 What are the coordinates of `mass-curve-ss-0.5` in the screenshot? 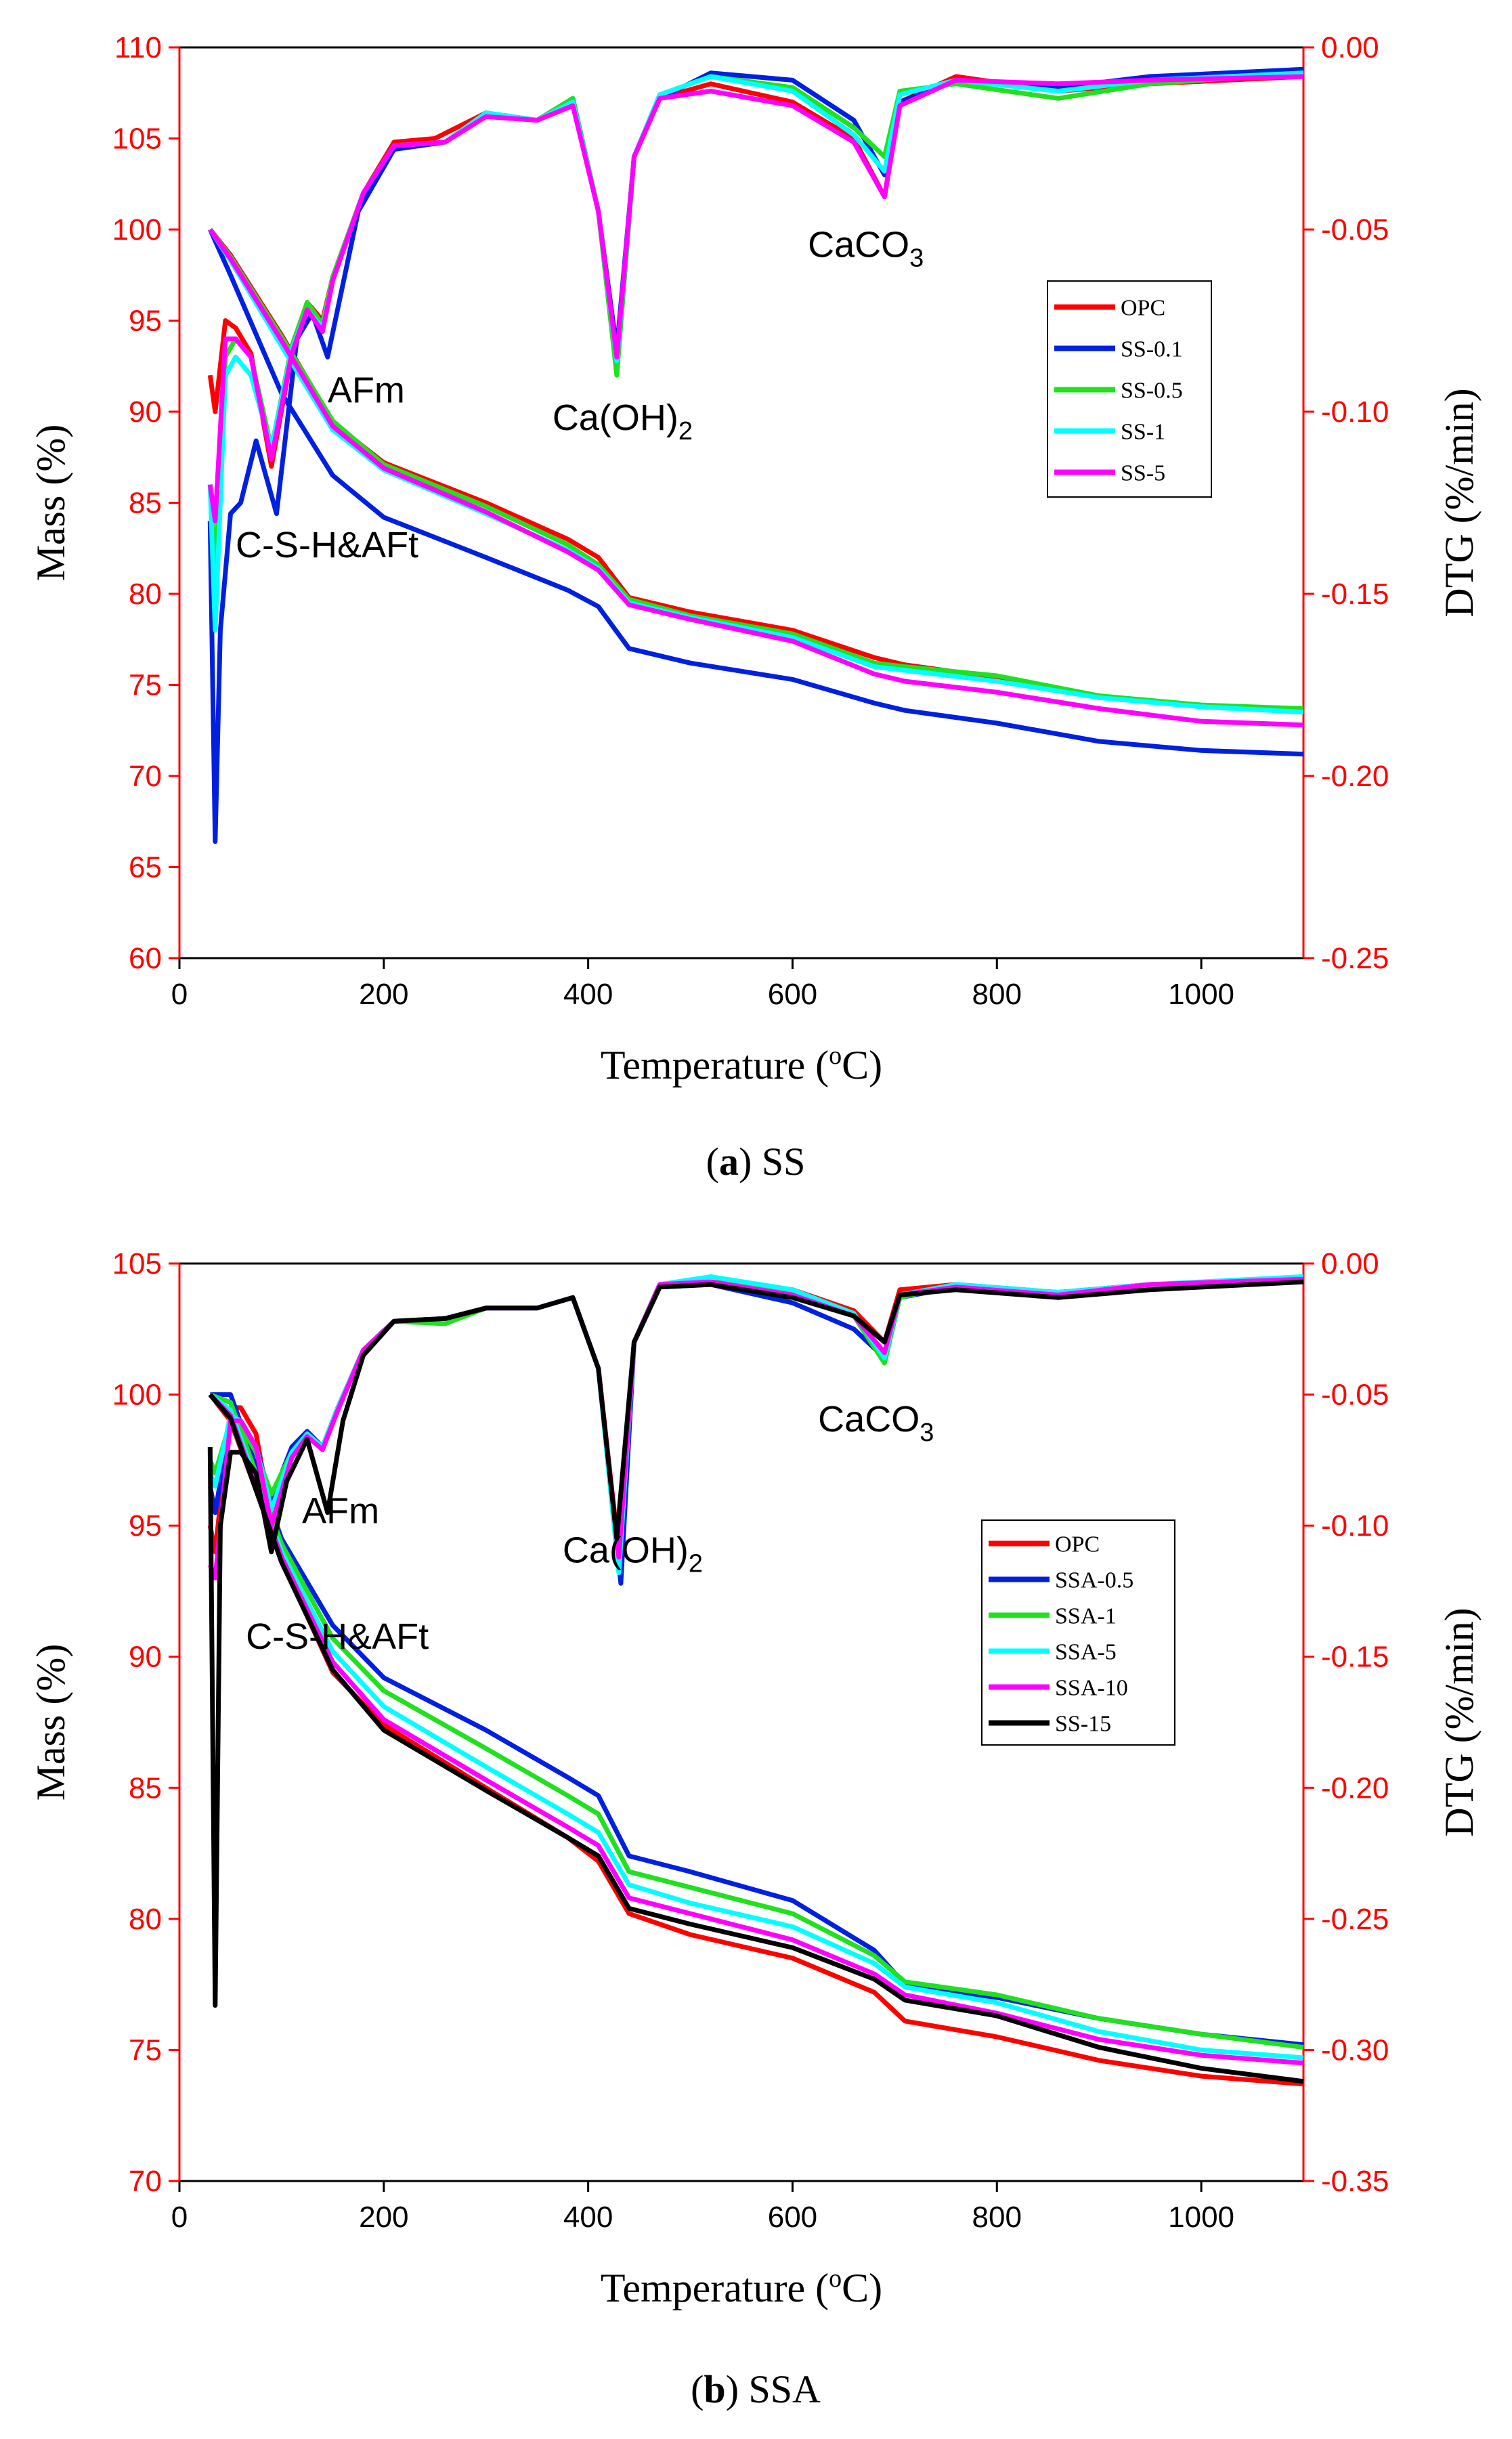 It's located at (756, 469).